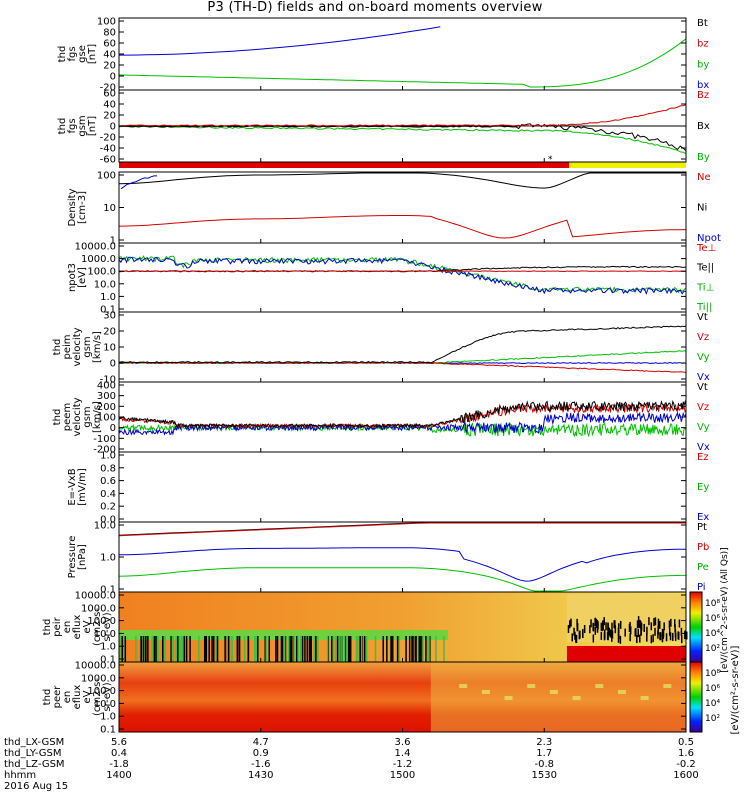 The height and width of the screenshot is (800, 750). What do you see at coordinates (113, 241) in the screenshot?
I see `y-tick-label: 1` at bounding box center [113, 241].